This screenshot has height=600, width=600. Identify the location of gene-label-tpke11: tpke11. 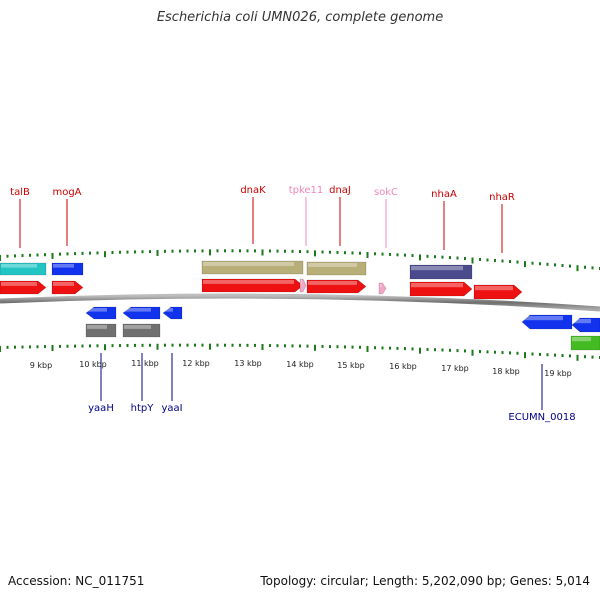
(306, 190).